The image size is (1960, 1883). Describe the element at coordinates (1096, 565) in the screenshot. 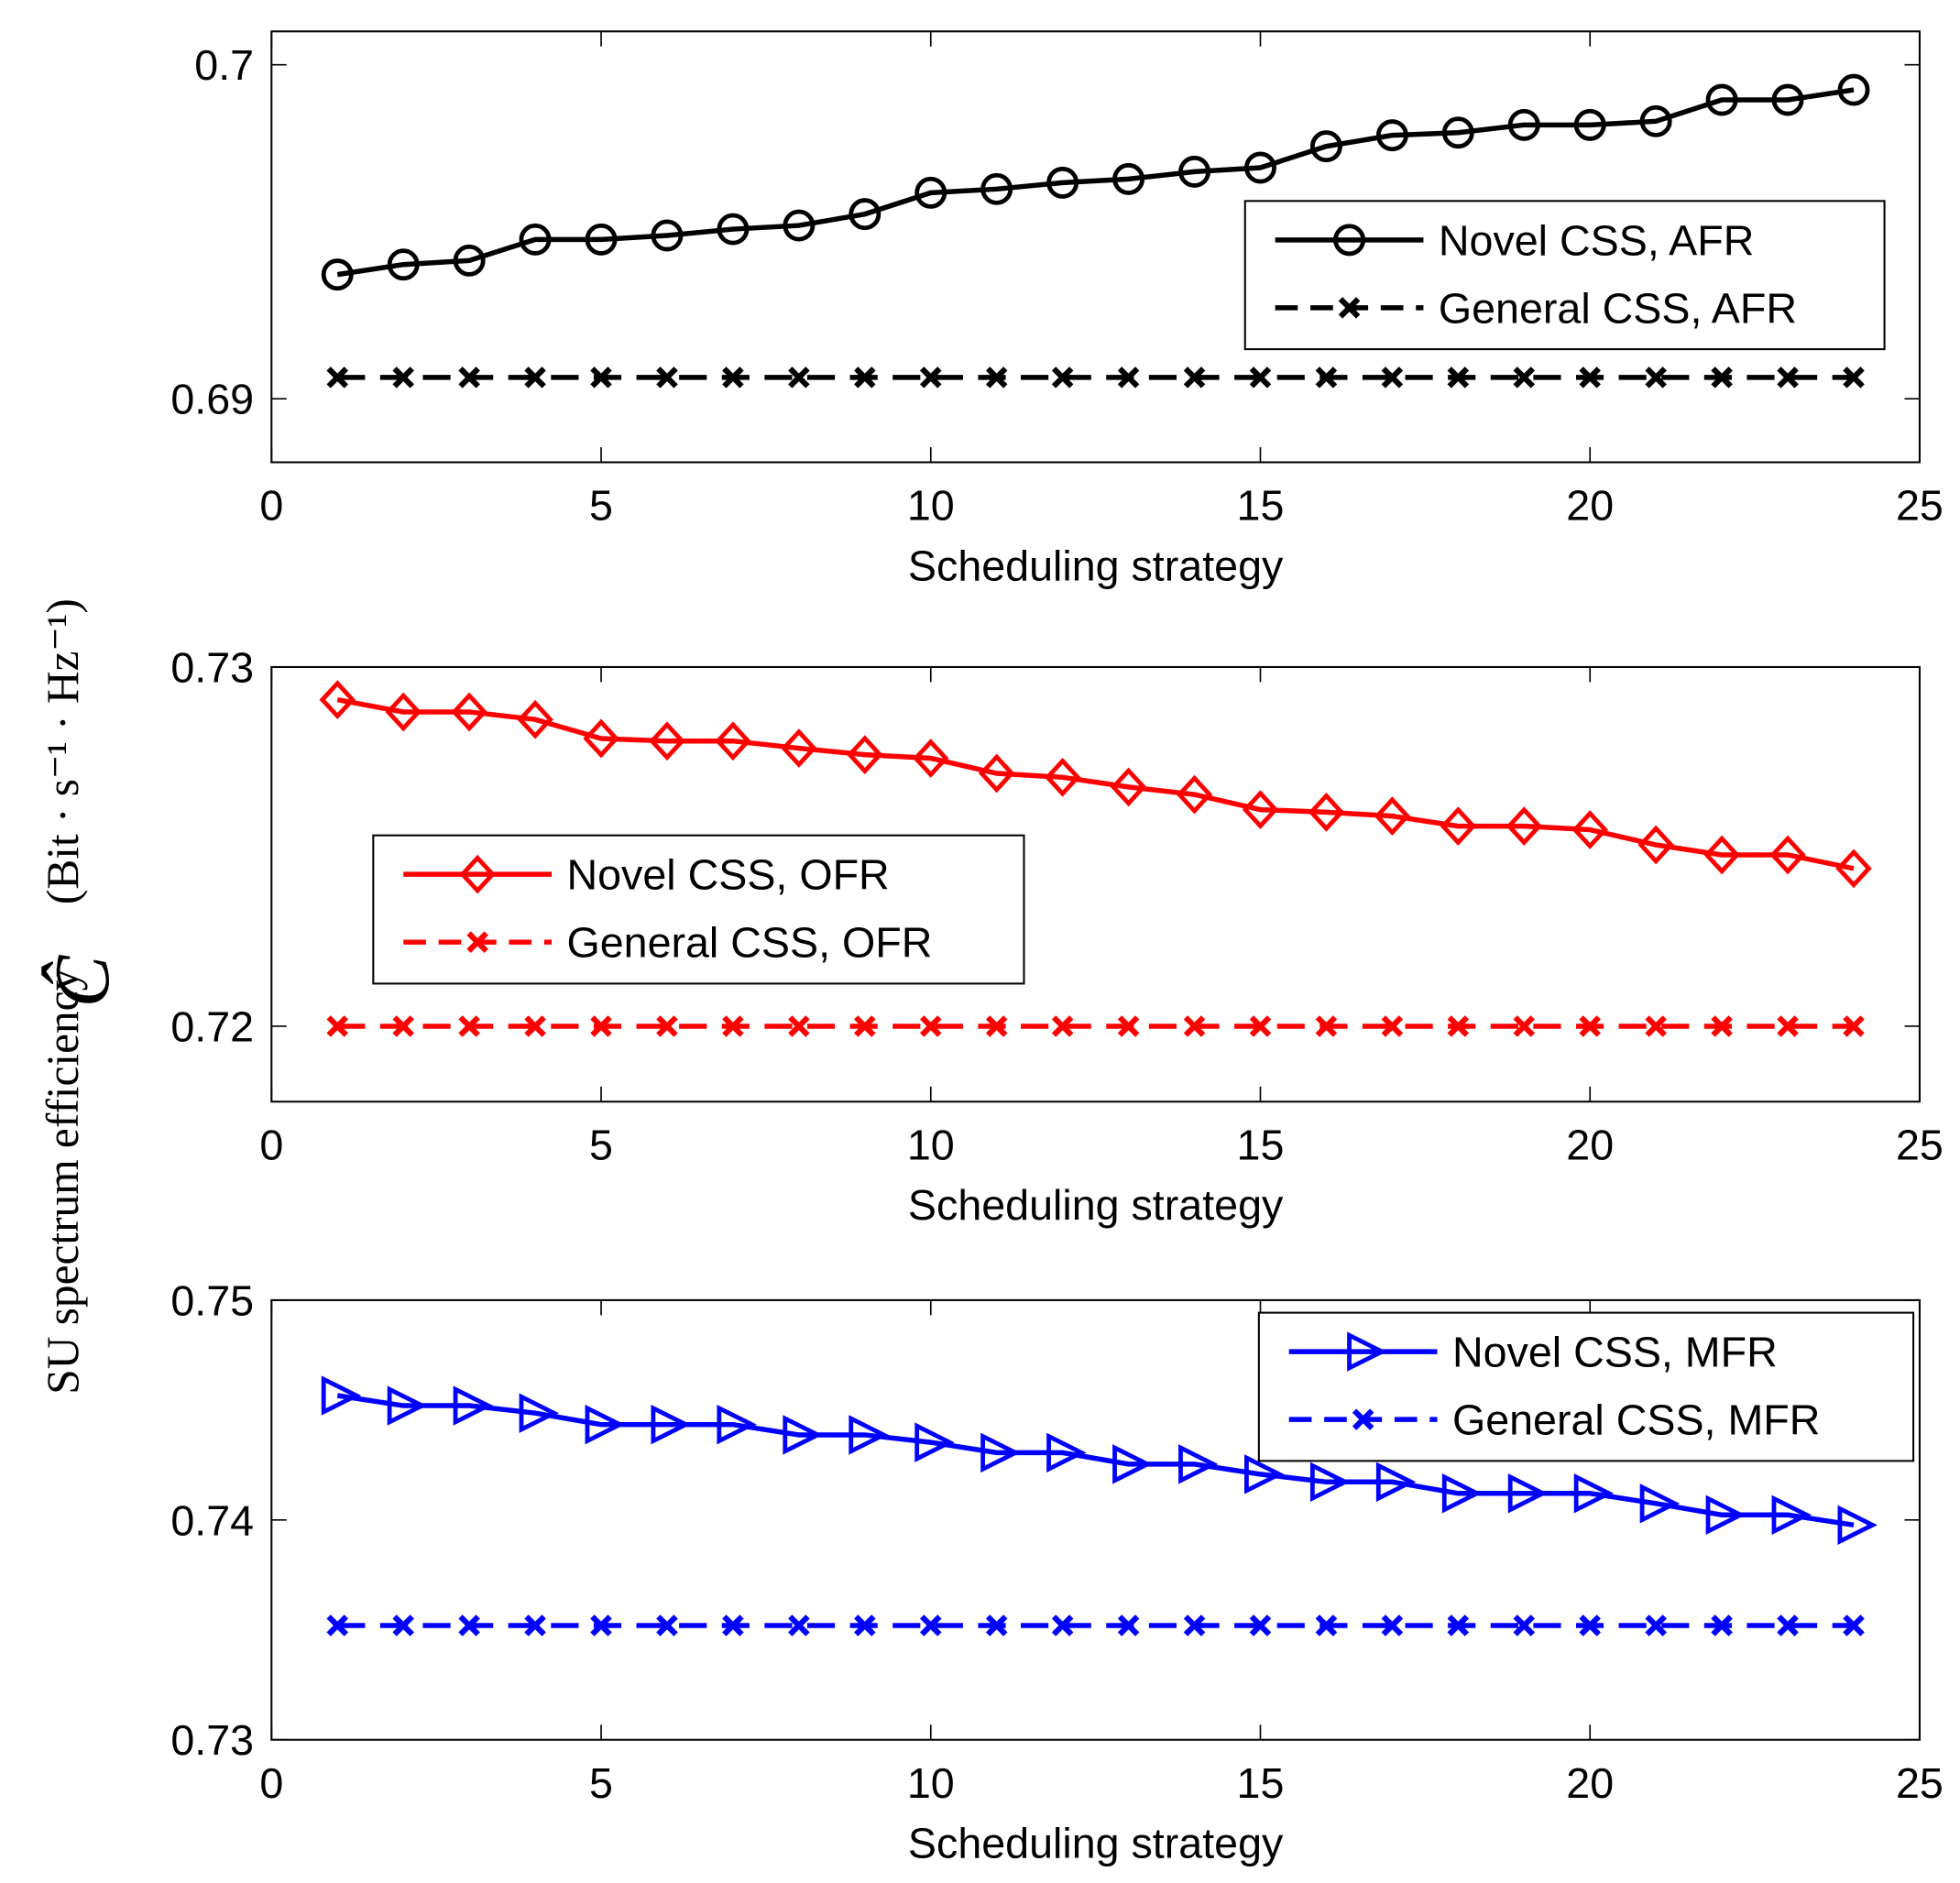

I see `x-axis-label: Scheduling strategy` at that location.